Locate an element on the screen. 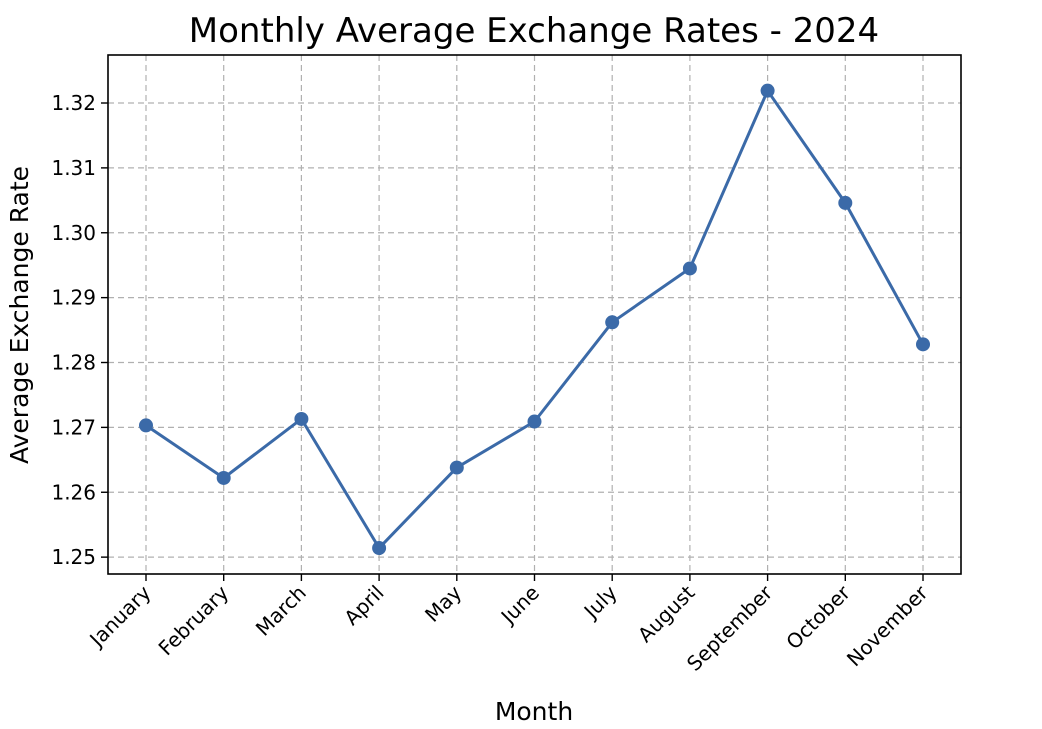 This screenshot has width=1042, height=729. chart-title: Monthly Average Exchange Rates - 2024 is located at coordinates (534, 31).